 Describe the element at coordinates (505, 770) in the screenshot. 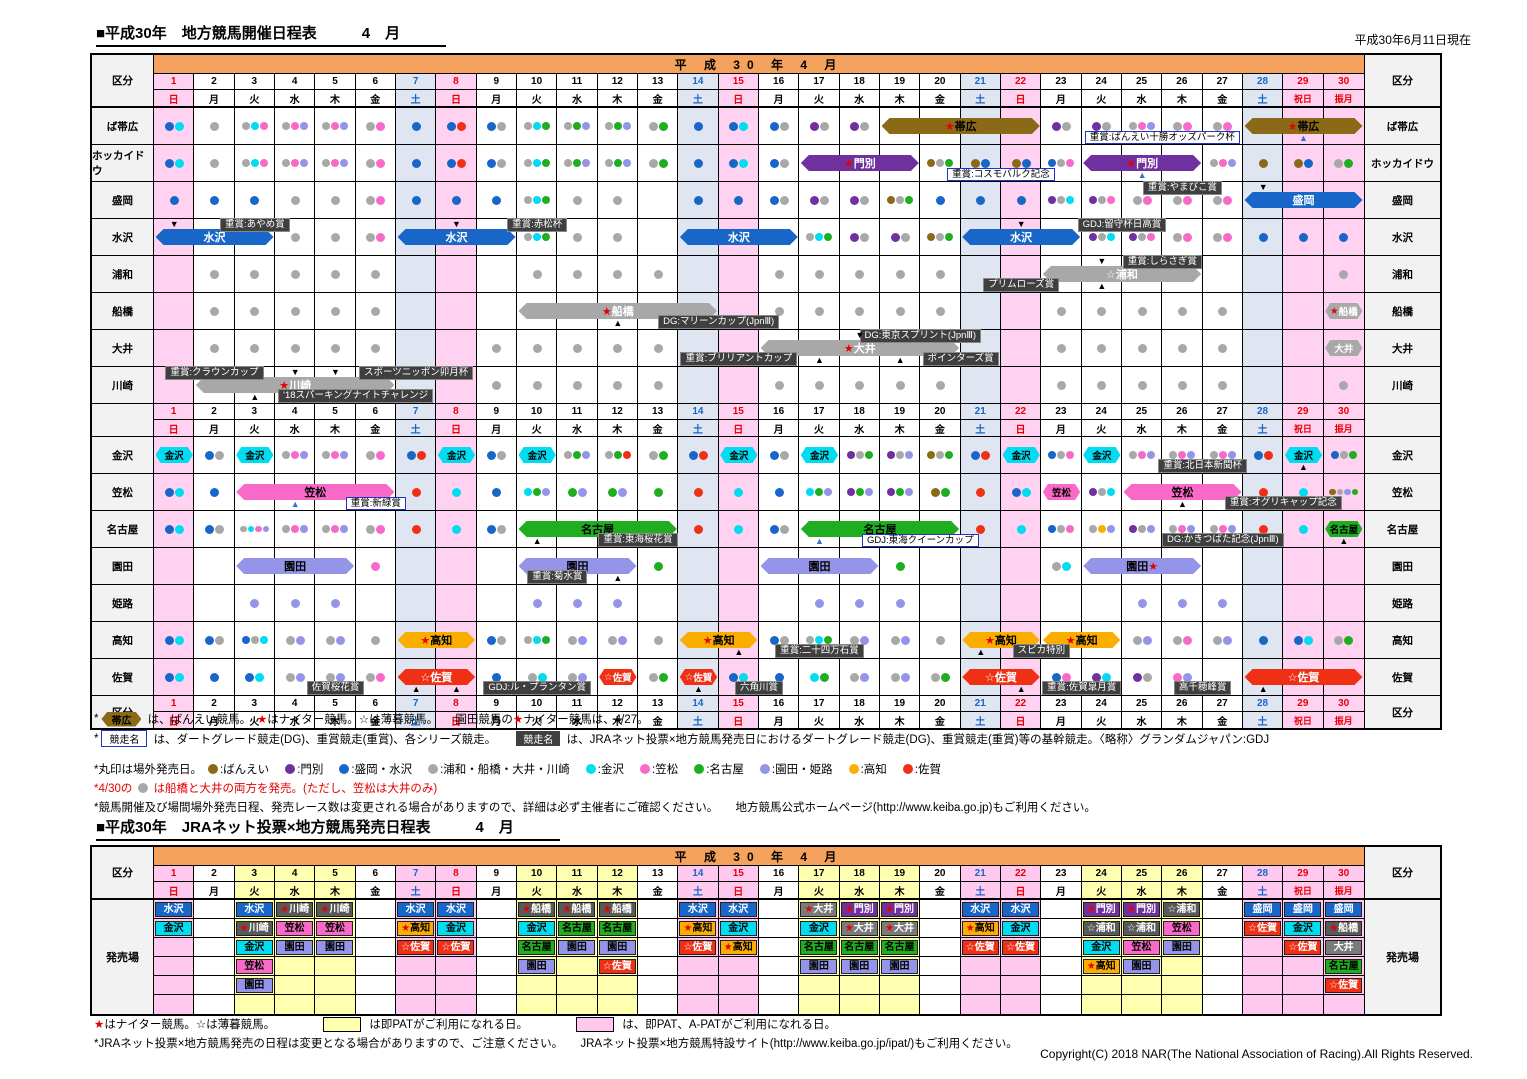

I see `legend-text: :浦和・船橋・大井・川崎` at that location.